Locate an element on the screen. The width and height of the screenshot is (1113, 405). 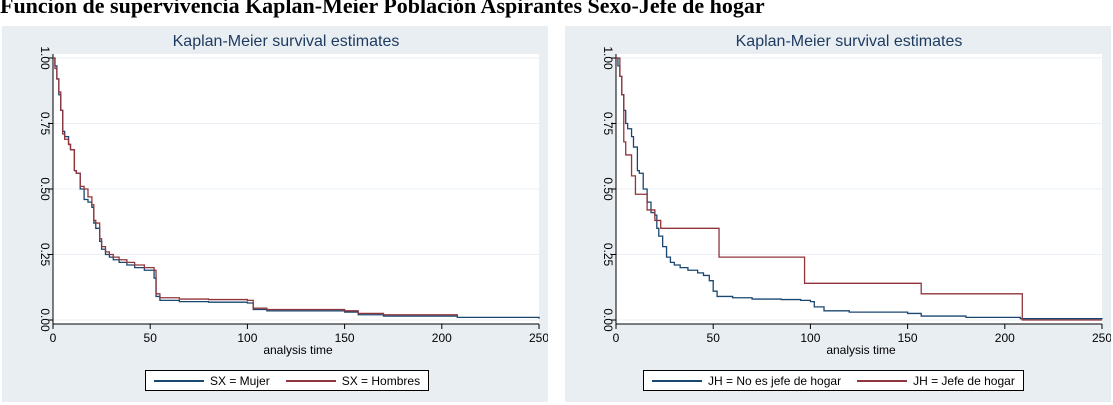
legend-item: SX = Mujer is located at coordinates (212, 381).